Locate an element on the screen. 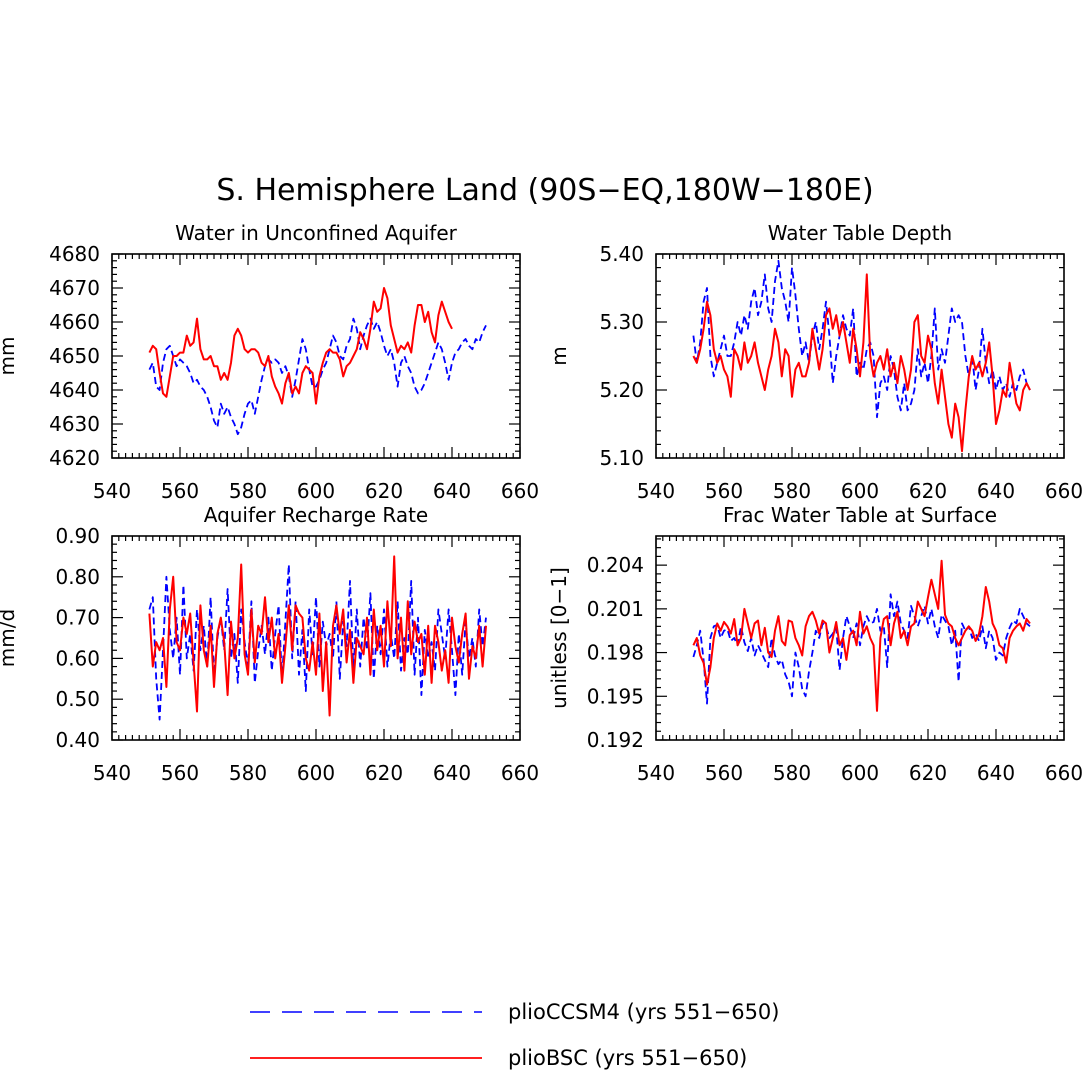 The height and width of the screenshot is (1090, 1090). y-tick-label: 4630 is located at coordinates (74, 424).